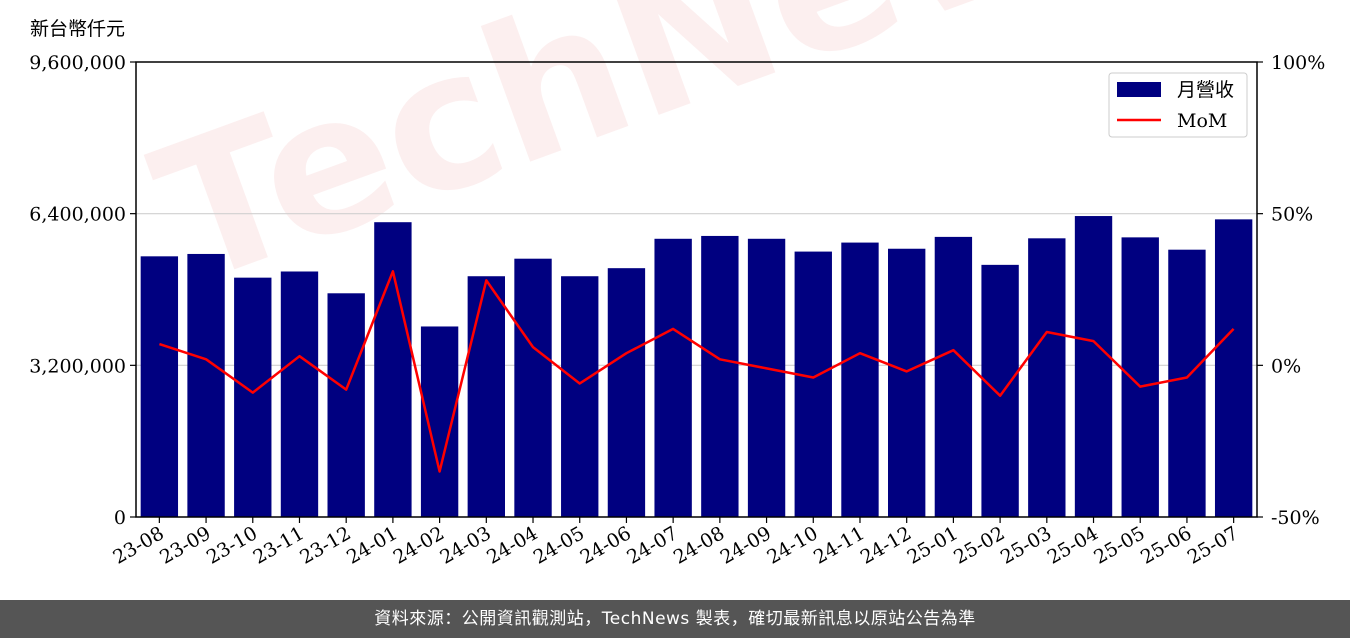  Describe the element at coordinates (185, 545) in the screenshot. I see `x-tick-label: 23-09` at that location.